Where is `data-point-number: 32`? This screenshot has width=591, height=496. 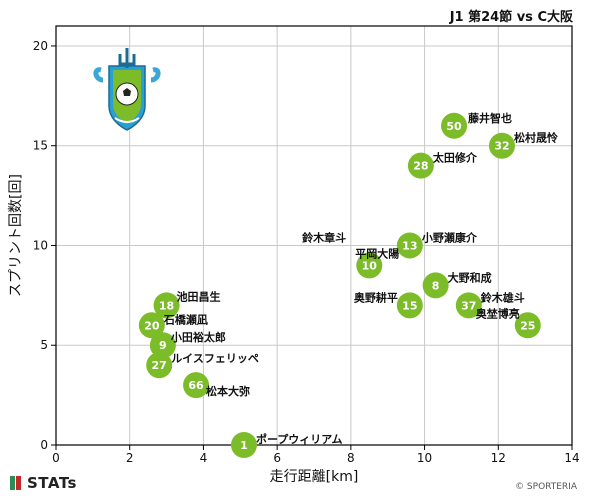
data-point-number: 32 is located at coordinates (501, 146).